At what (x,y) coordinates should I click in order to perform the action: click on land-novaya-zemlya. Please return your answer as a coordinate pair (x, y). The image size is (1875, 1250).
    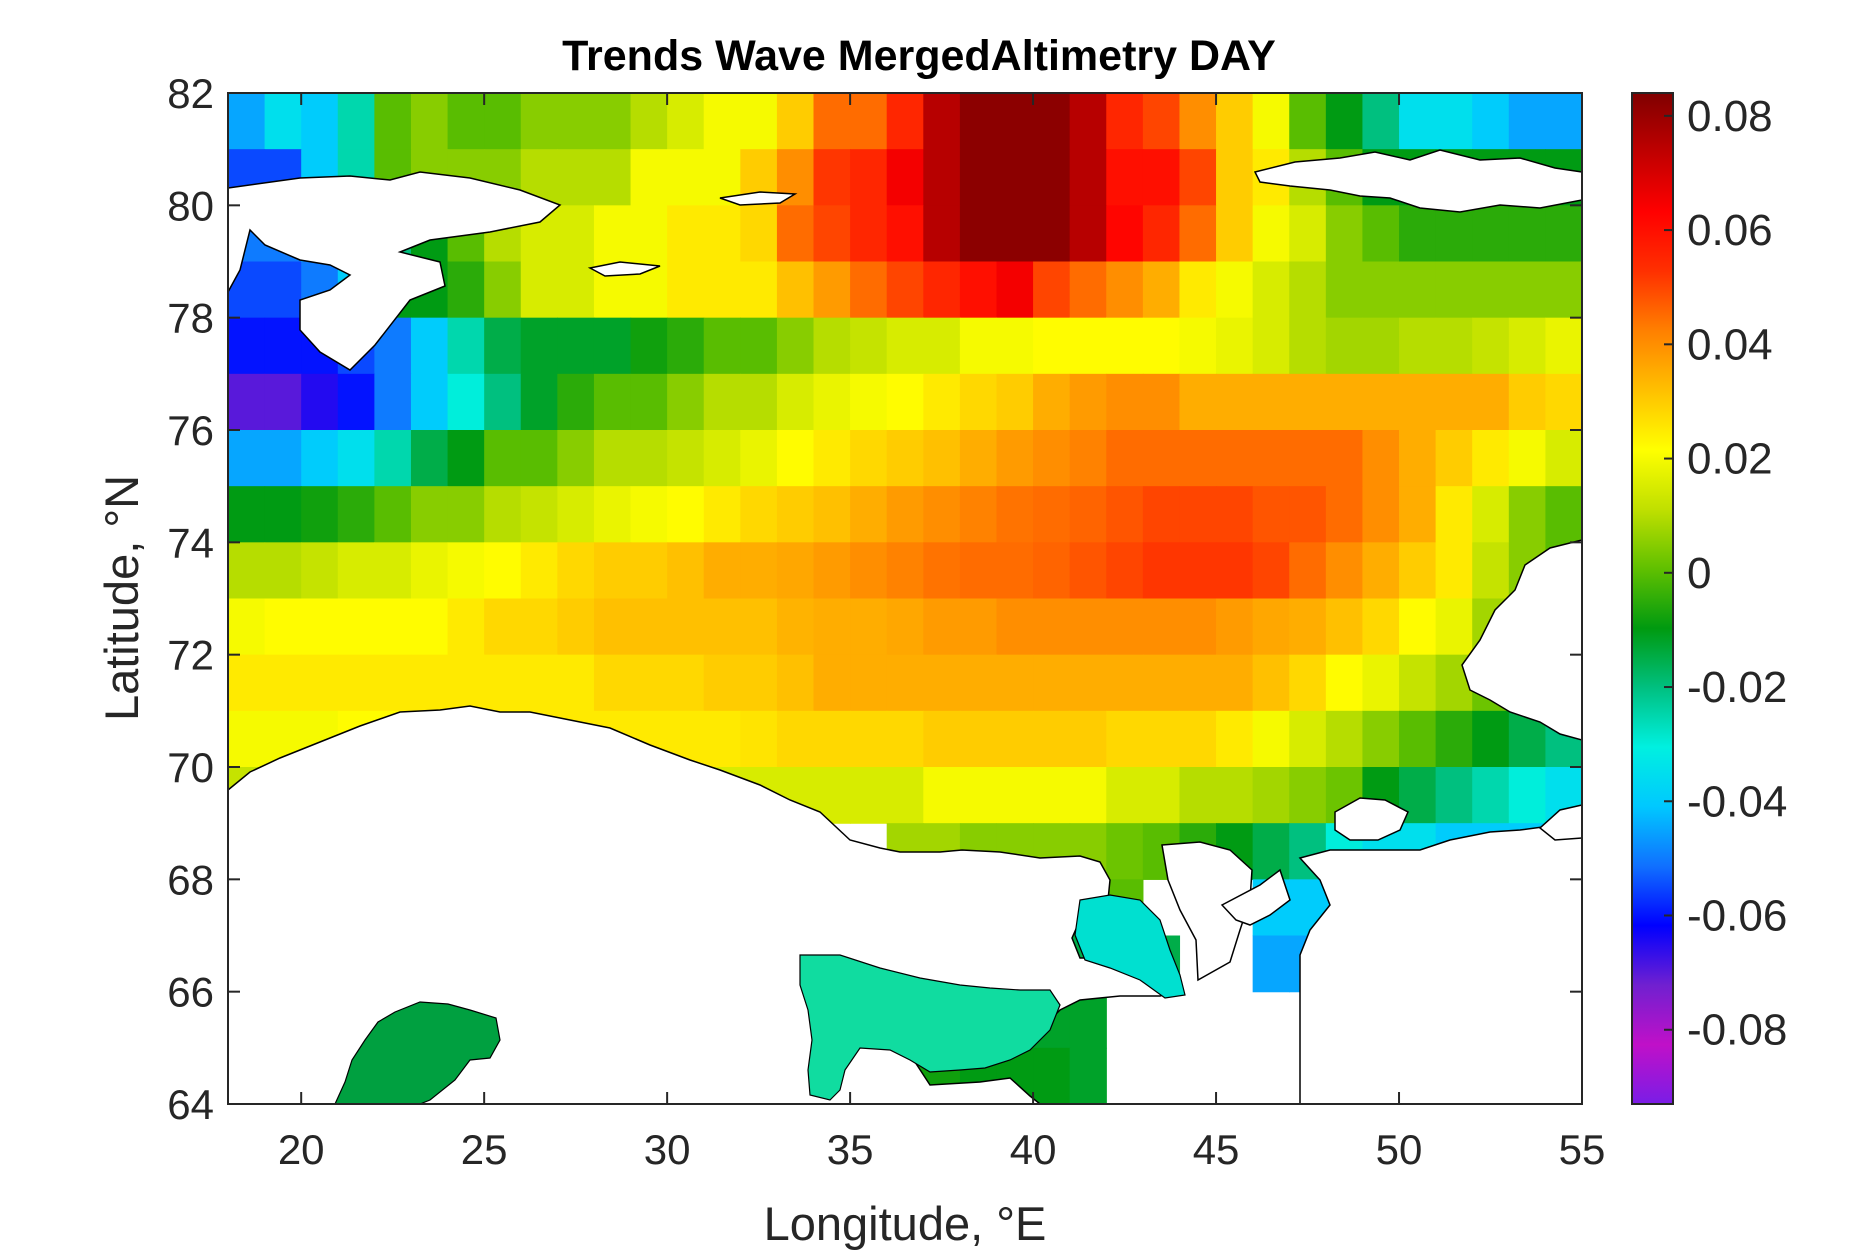
    Looking at the image, I should click on (1521, 640).